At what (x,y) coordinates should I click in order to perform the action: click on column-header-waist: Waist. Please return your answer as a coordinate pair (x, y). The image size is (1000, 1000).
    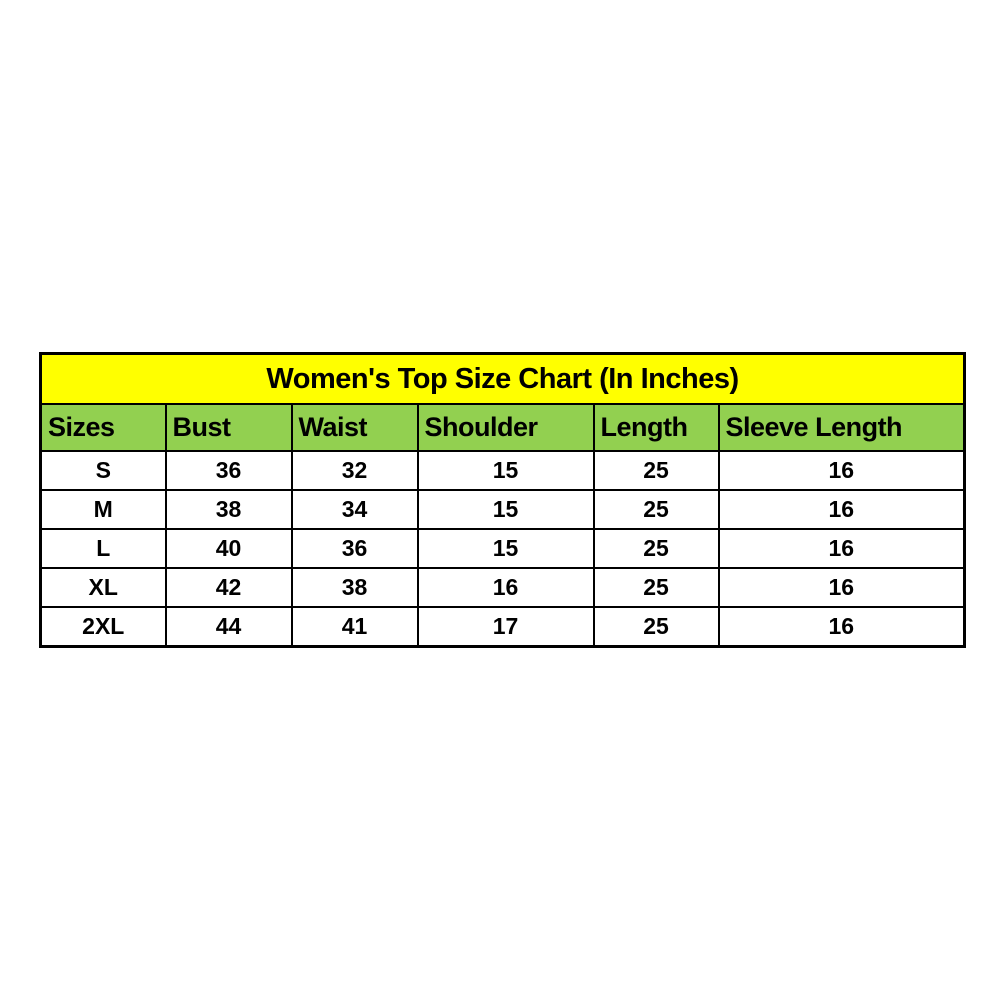
    Looking at the image, I should click on (354, 427).